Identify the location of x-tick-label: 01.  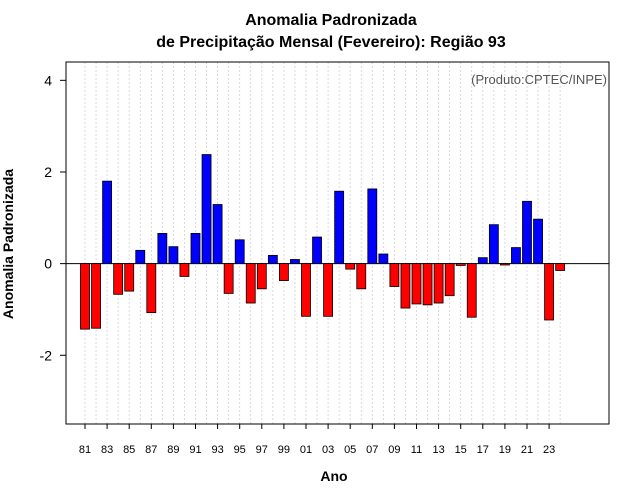
(306, 450).